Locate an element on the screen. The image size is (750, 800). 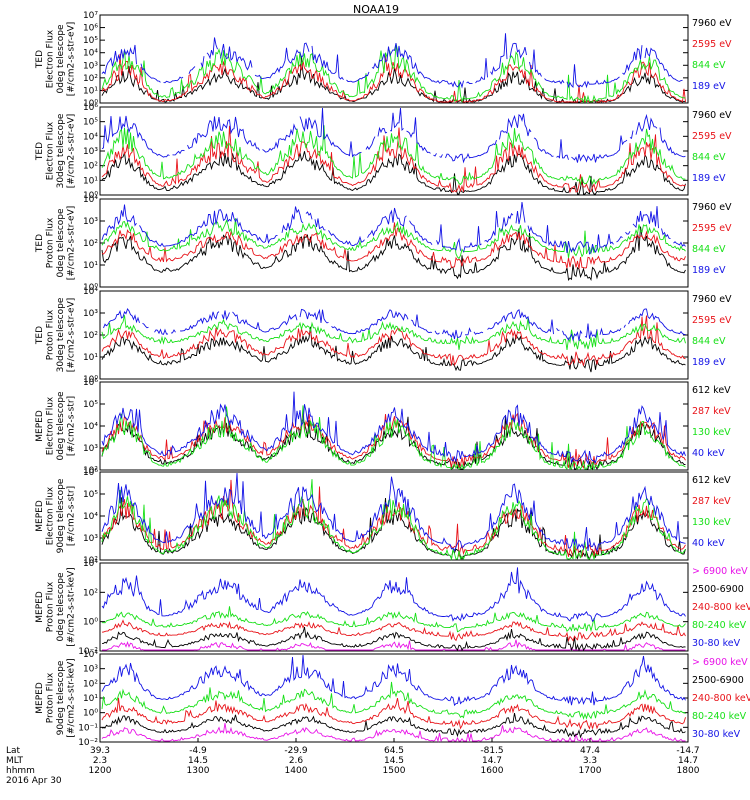
x-tick-label-lat: -29.9 is located at coordinates (296, 751).